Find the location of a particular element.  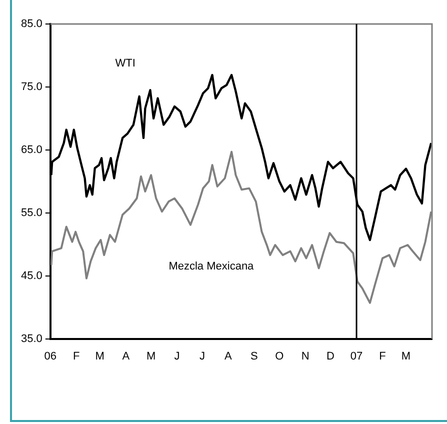

y-tick-label: 65.0 is located at coordinates (31, 150).